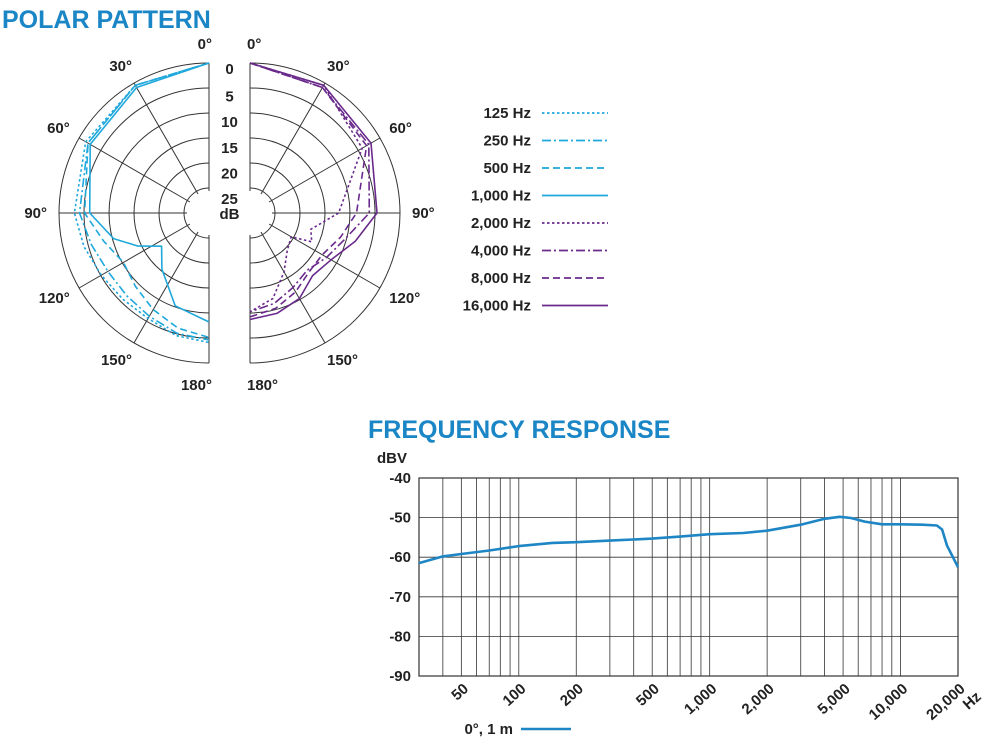 Image resolution: width=1000 pixels, height=750 pixels. What do you see at coordinates (507, 168) in the screenshot?
I see `legend-label: 500 Hz` at bounding box center [507, 168].